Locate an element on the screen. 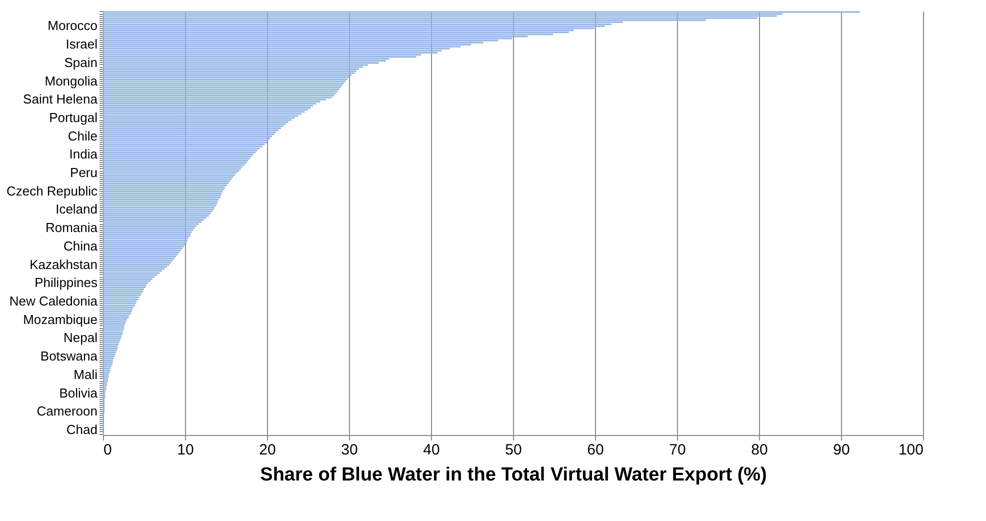 The height and width of the screenshot is (521, 986). y-tick-label: China is located at coordinates (81, 246).